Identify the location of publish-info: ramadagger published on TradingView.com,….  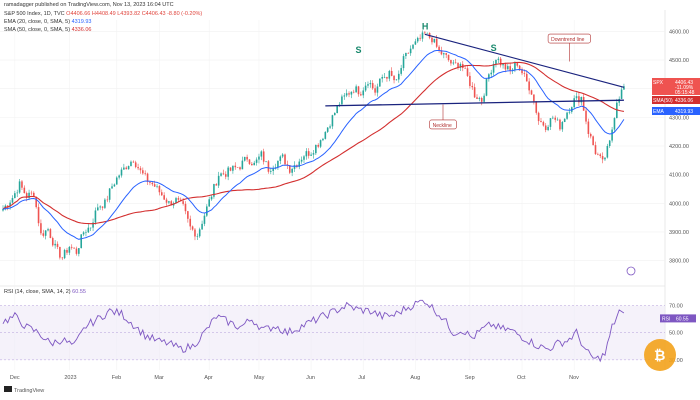
(89, 5).